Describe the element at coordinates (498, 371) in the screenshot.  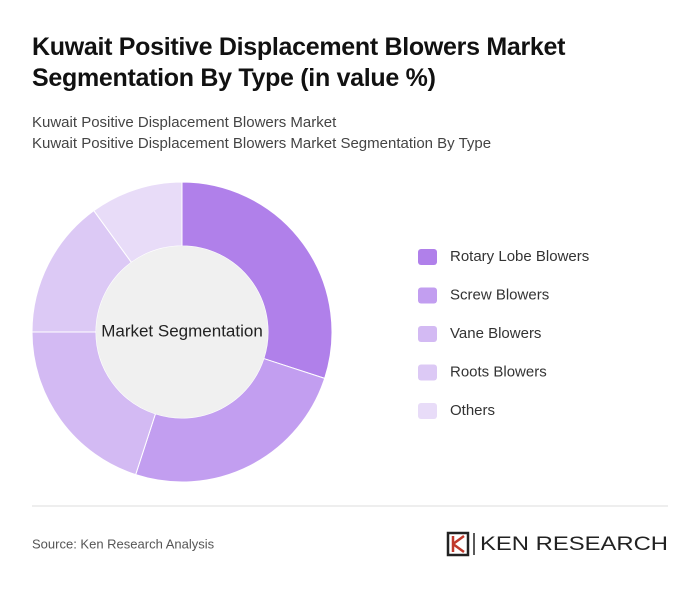
I see `legend-label: Roots Blowers` at that location.